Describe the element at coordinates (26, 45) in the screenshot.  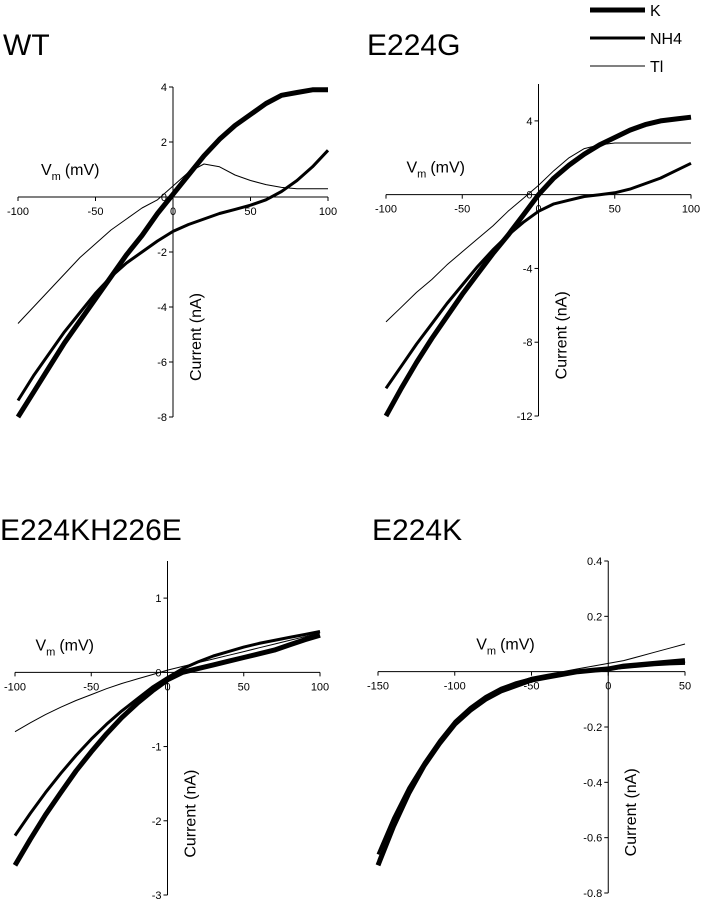
I see `chart-title: WT` at that location.